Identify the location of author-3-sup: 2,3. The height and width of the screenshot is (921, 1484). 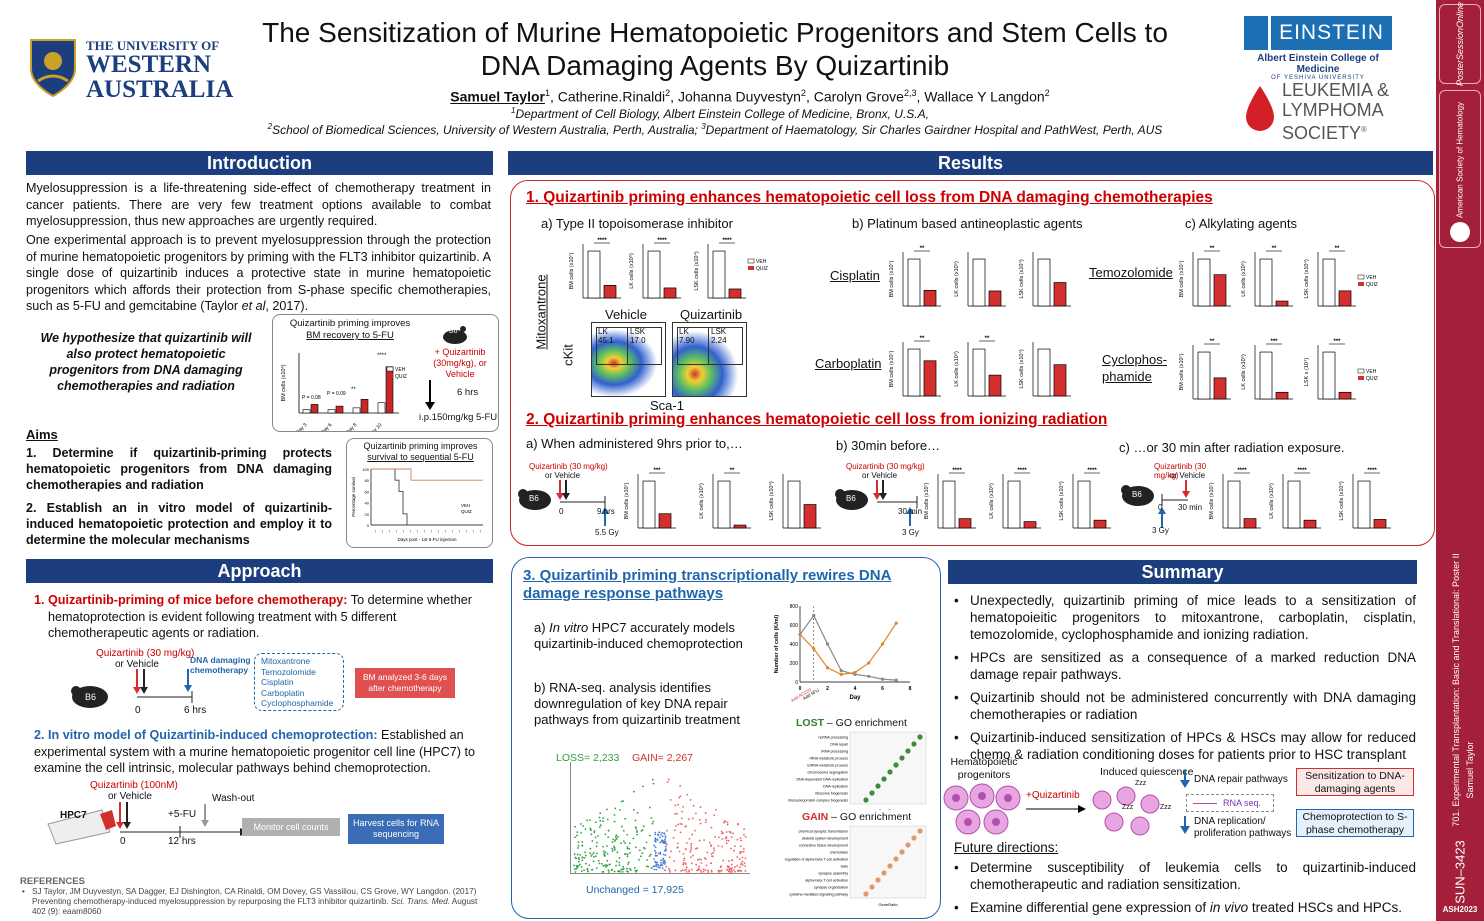
(910, 93).